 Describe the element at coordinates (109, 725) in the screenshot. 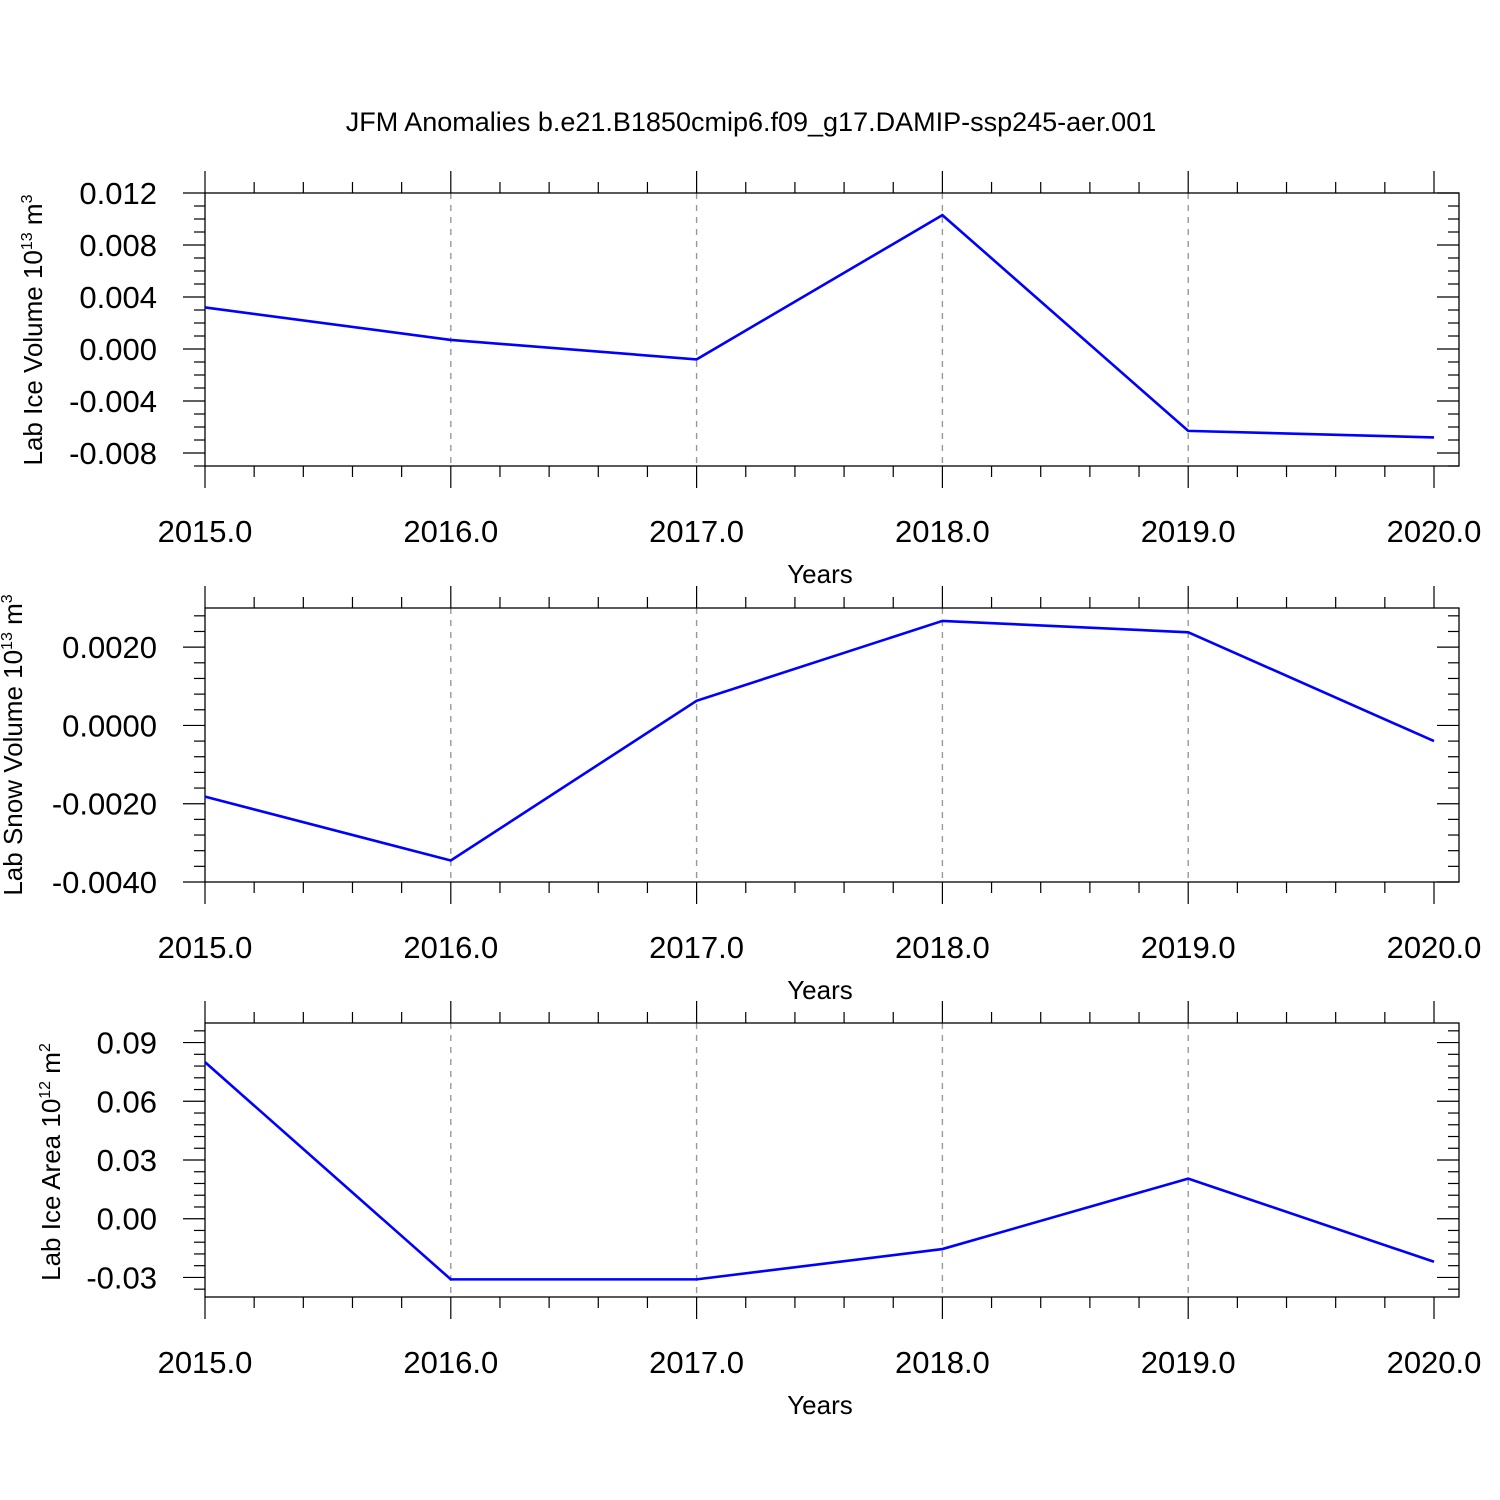

I see `y-tick-label: 0.0000` at that location.